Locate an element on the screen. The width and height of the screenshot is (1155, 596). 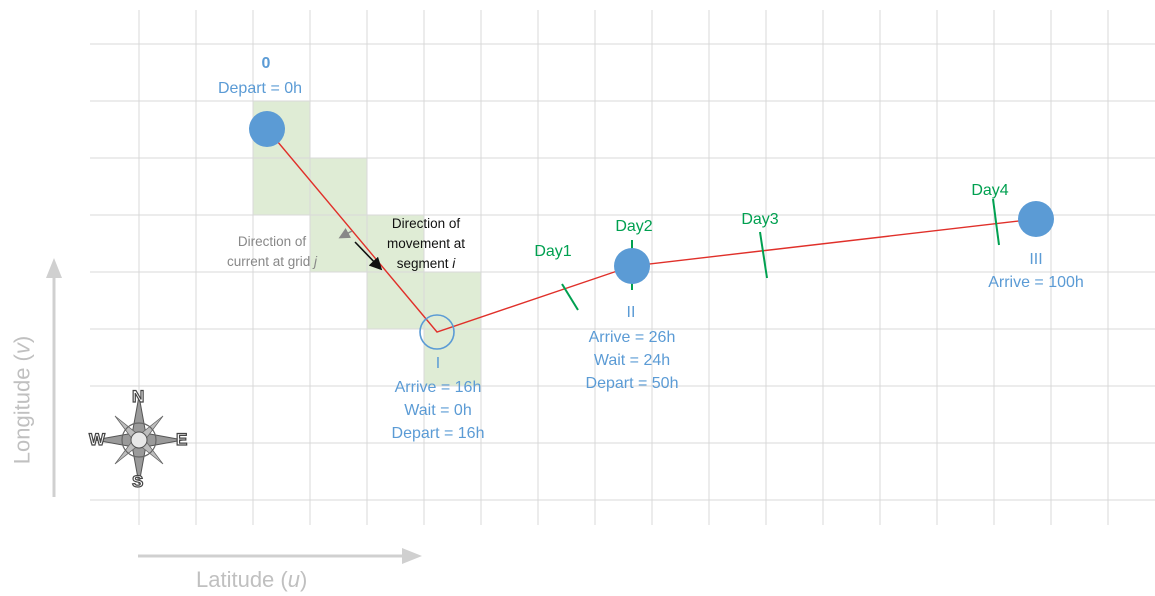
port-0-marker is located at coordinates (267, 129).